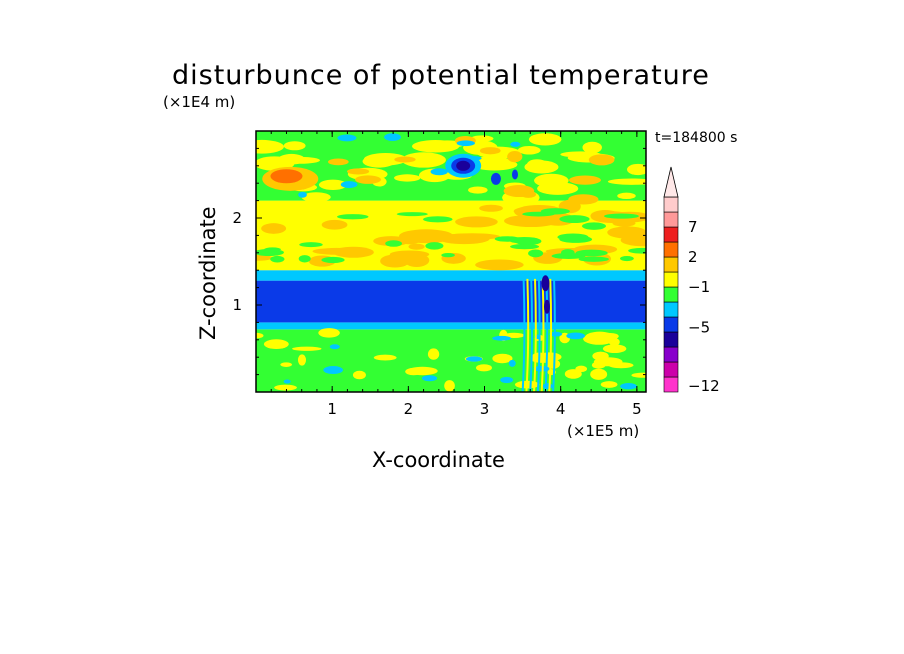 This screenshot has height=654, width=904. I want to click on colorbar-label: −5, so click(699, 328).